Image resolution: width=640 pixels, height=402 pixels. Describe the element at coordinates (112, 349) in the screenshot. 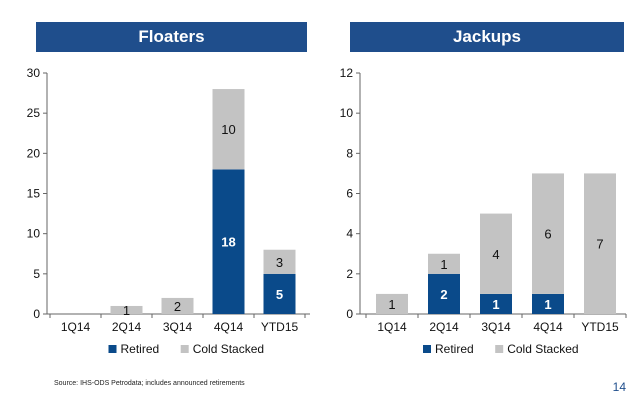

I see `floaters-legend-swatch-retired` at that location.